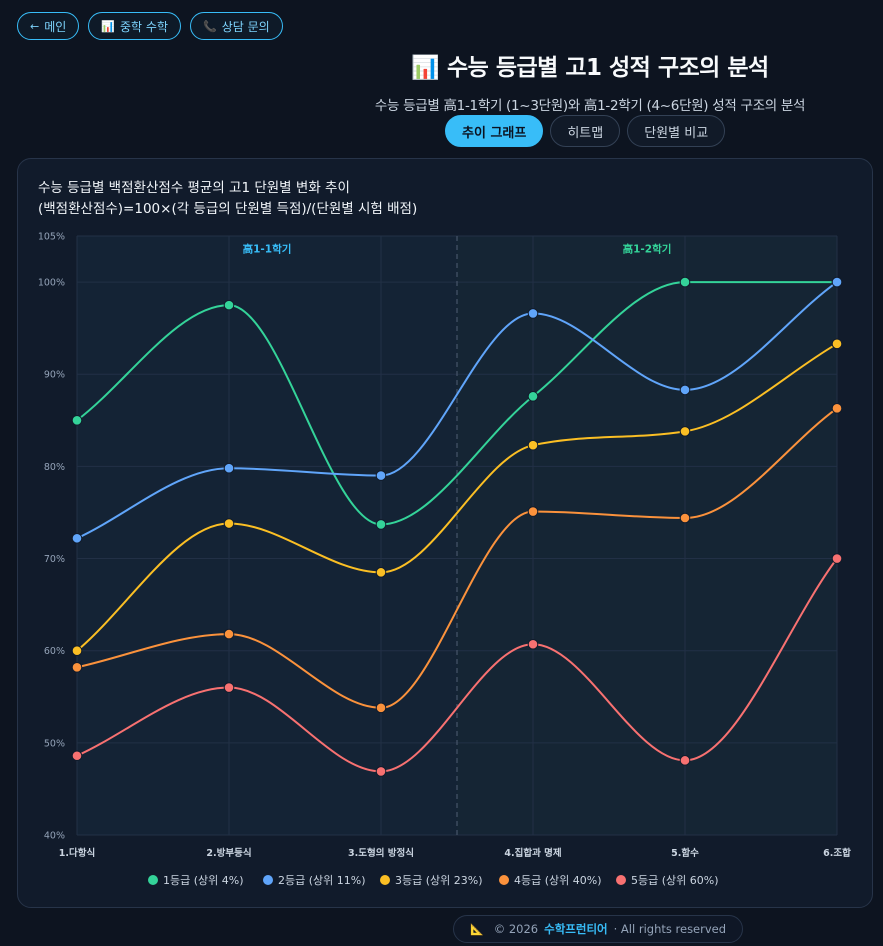 The image size is (883, 946). What do you see at coordinates (77, 853) in the screenshot?
I see `x-tick-label: 1.다항식` at bounding box center [77, 853].